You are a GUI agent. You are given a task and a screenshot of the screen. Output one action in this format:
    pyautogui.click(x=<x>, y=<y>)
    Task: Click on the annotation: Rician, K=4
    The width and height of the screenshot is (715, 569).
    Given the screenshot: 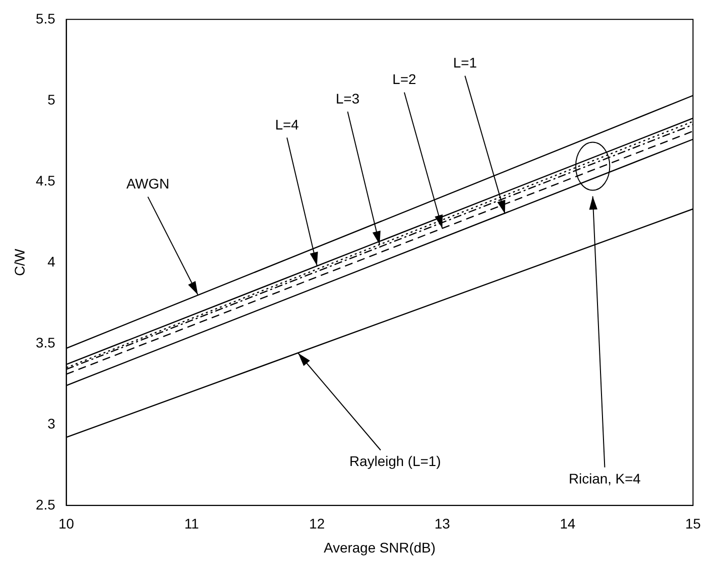 What is the action you would take?
    pyautogui.click(x=604, y=478)
    